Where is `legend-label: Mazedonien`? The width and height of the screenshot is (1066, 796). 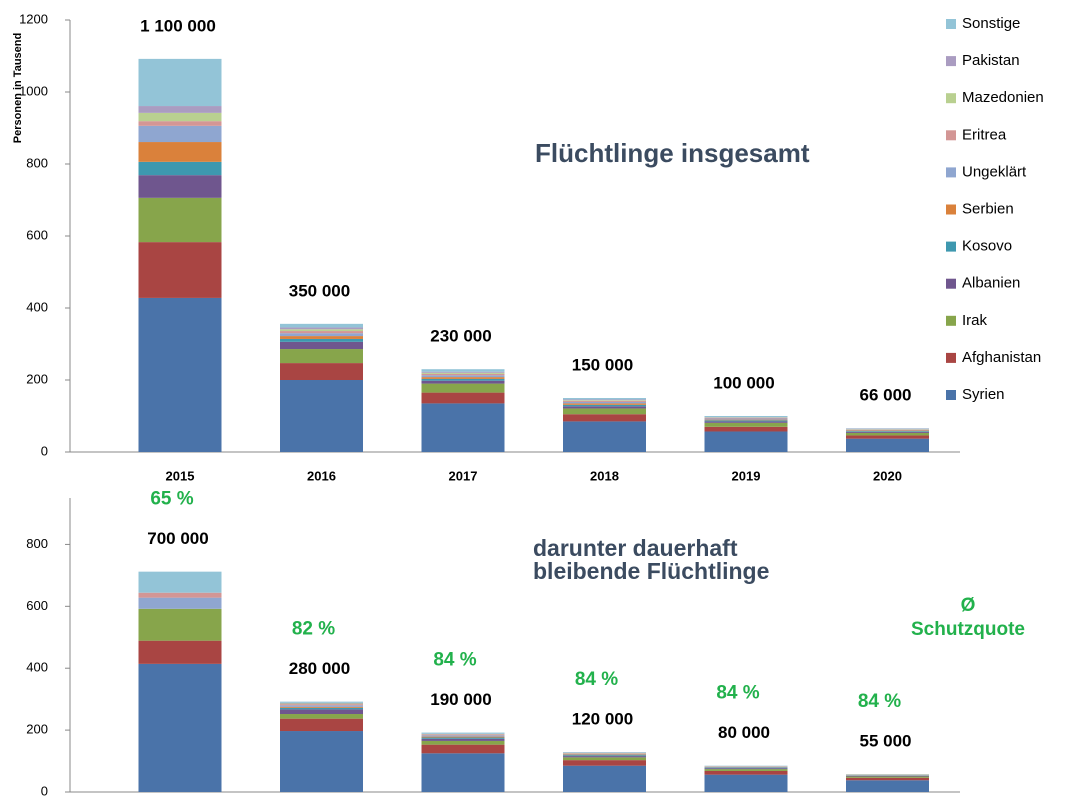
legend-label: Mazedonien is located at coordinates (1003, 97).